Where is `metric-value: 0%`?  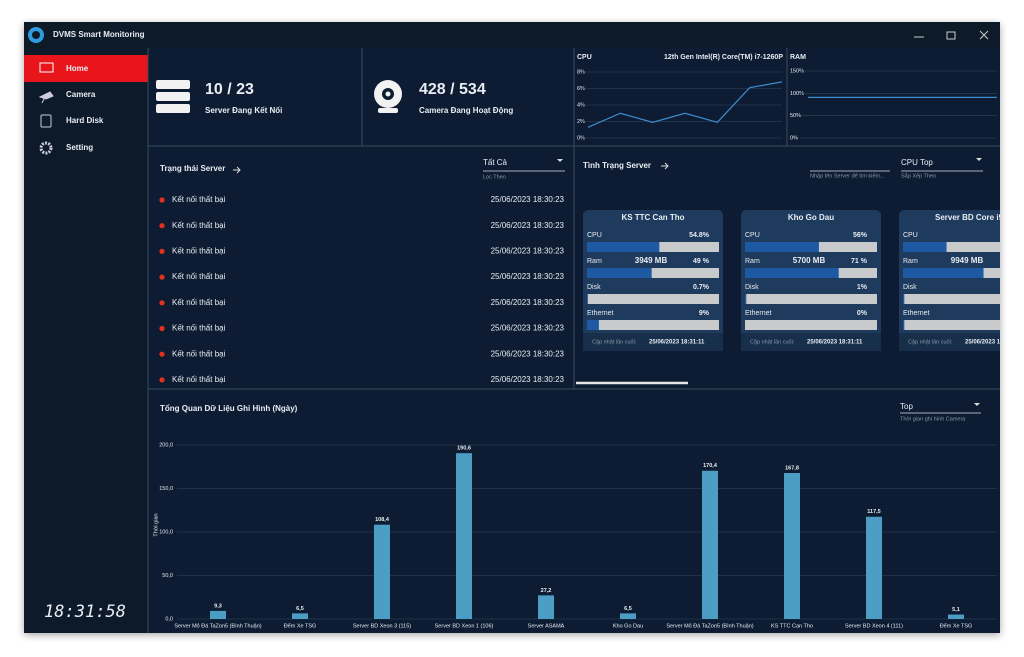
metric-value: 0% is located at coordinates (862, 313).